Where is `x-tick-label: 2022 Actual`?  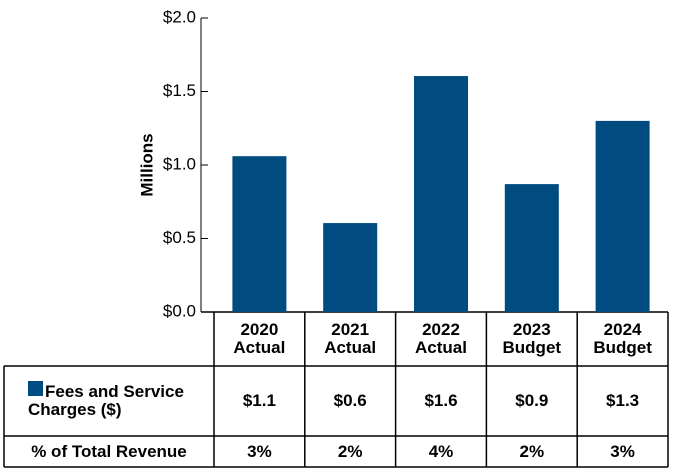
x-tick-label: 2022 Actual is located at coordinates (441, 338).